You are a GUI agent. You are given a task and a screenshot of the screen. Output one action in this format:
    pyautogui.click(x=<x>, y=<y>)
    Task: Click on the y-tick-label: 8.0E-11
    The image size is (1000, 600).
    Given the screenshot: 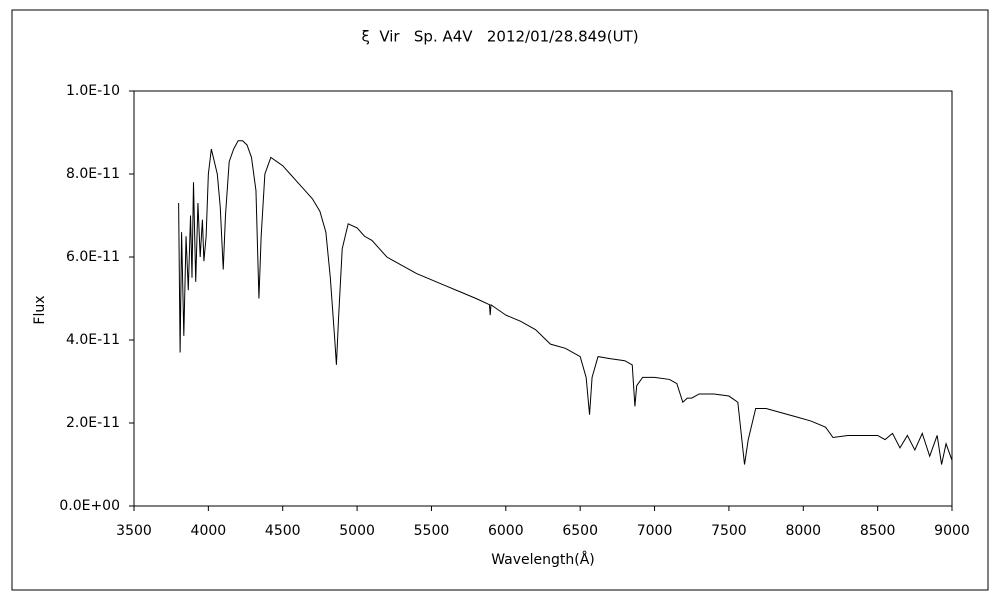 What is the action you would take?
    pyautogui.click(x=93, y=174)
    